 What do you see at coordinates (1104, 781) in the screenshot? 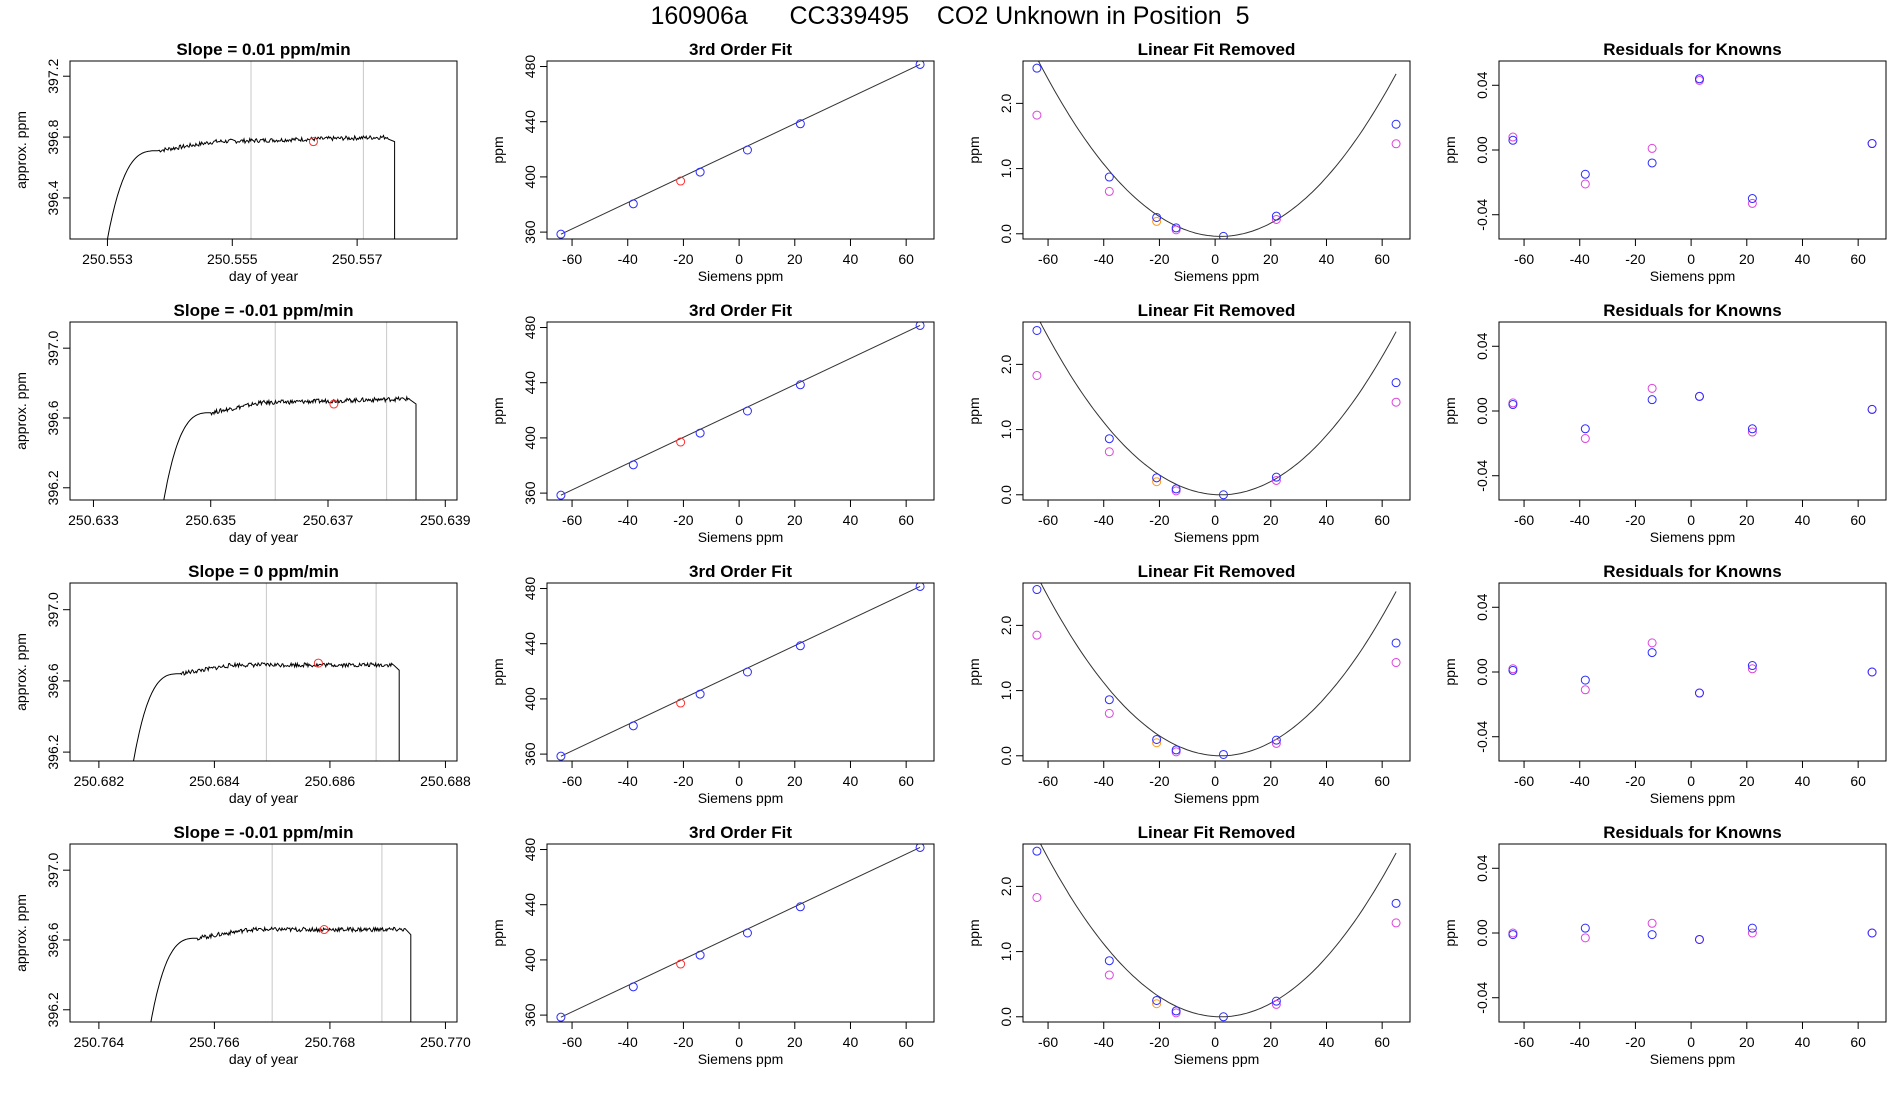
I see `x-tick-label: -40` at bounding box center [1104, 781].